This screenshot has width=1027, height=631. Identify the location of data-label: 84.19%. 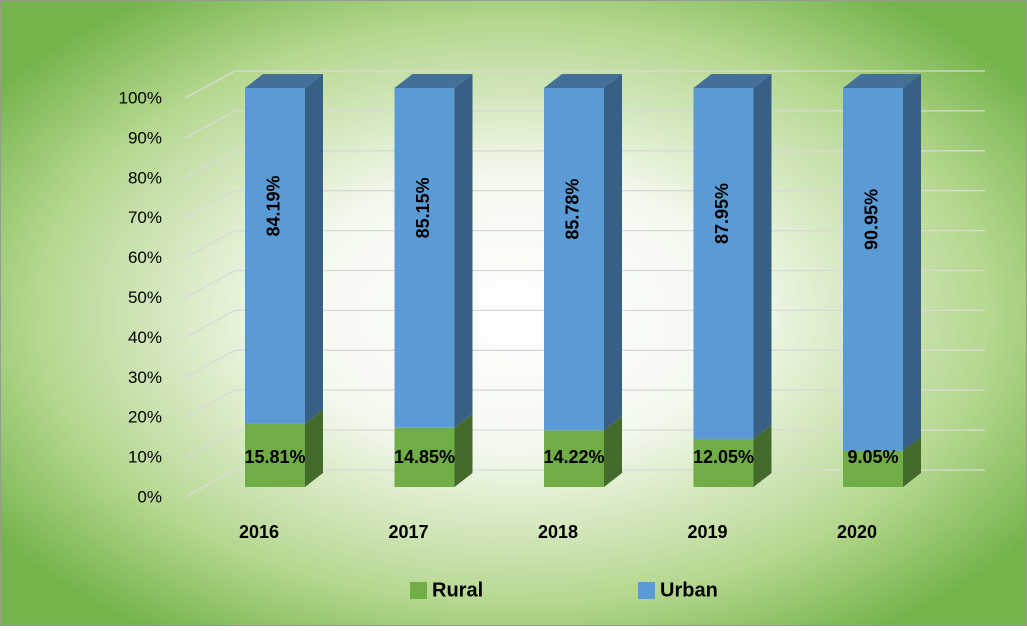
(274, 205).